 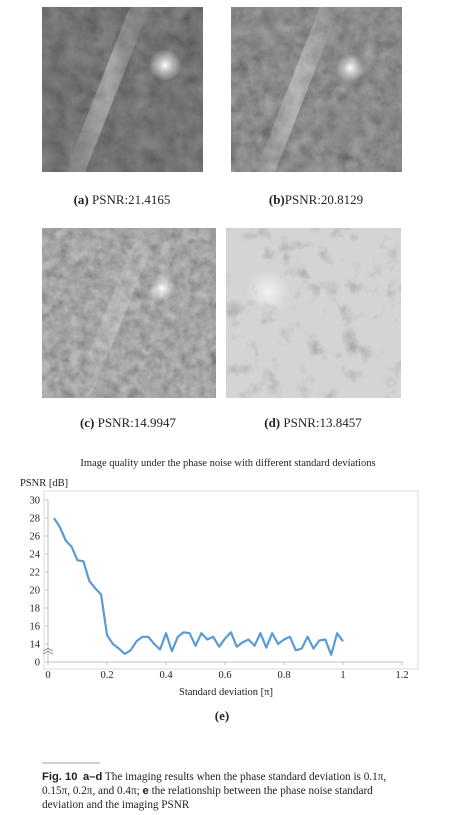 I want to click on y-tick-label: 18, so click(x=35, y=609).